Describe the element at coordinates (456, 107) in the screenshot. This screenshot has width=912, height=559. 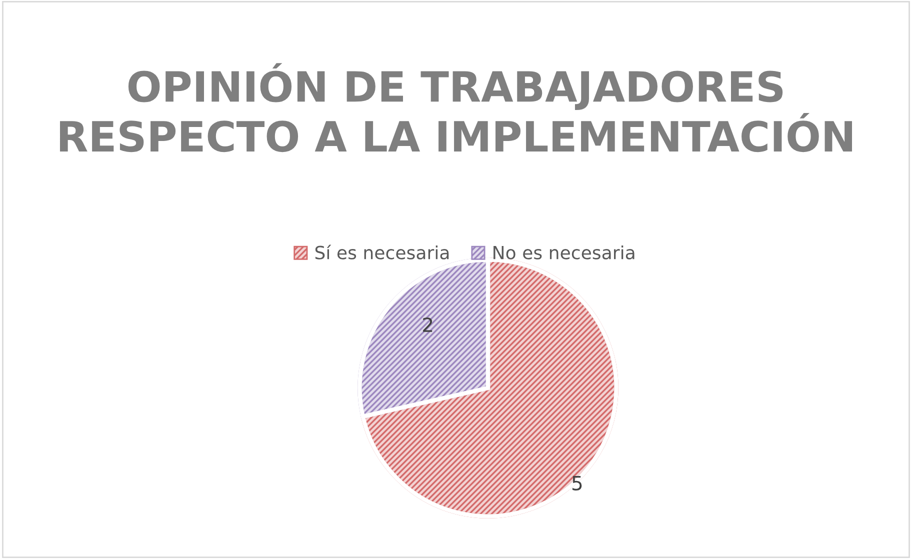
I see `chart-title: OPINIÓN DE TRABAJADORES RESPECTO A LA IMPLEMENTACIÓN` at that location.